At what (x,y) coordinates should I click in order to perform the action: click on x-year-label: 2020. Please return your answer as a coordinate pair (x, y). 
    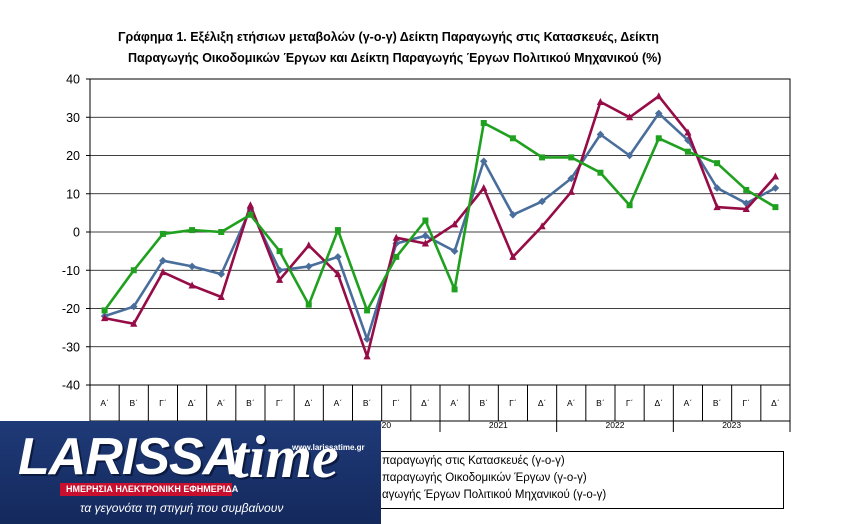
    Looking at the image, I should click on (381, 425).